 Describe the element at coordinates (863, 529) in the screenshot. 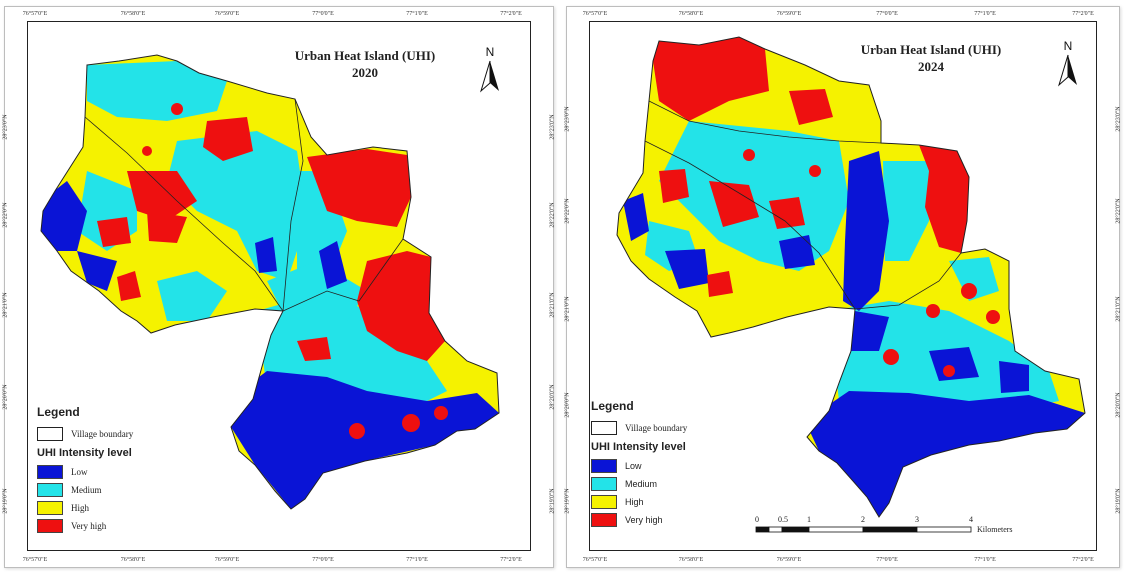

I see `scale-bar-graphic` at that location.